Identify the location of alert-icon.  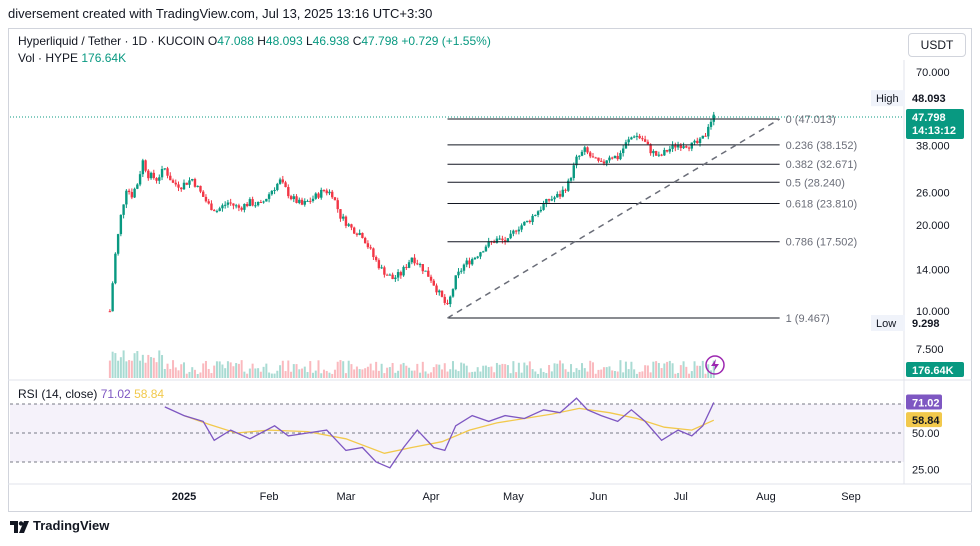
(715, 365).